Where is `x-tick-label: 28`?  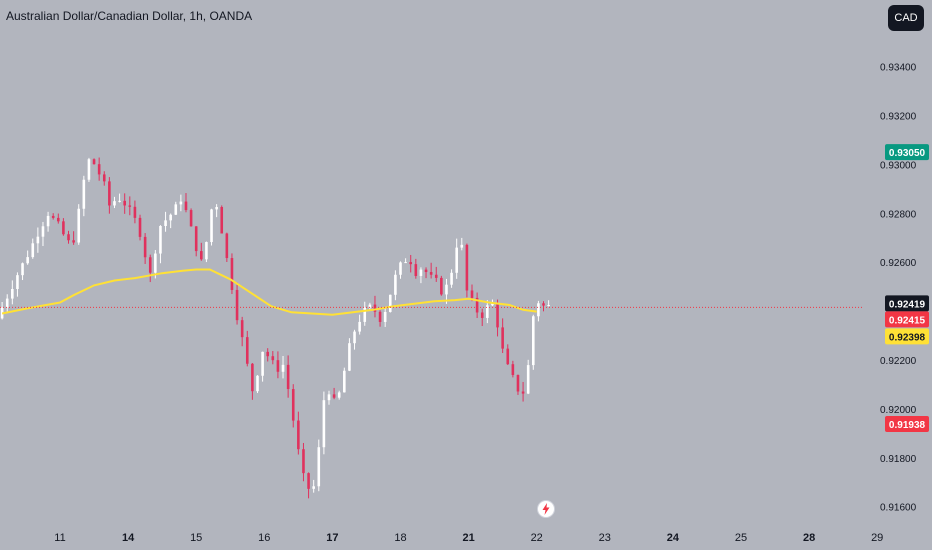 x-tick-label: 28 is located at coordinates (809, 538).